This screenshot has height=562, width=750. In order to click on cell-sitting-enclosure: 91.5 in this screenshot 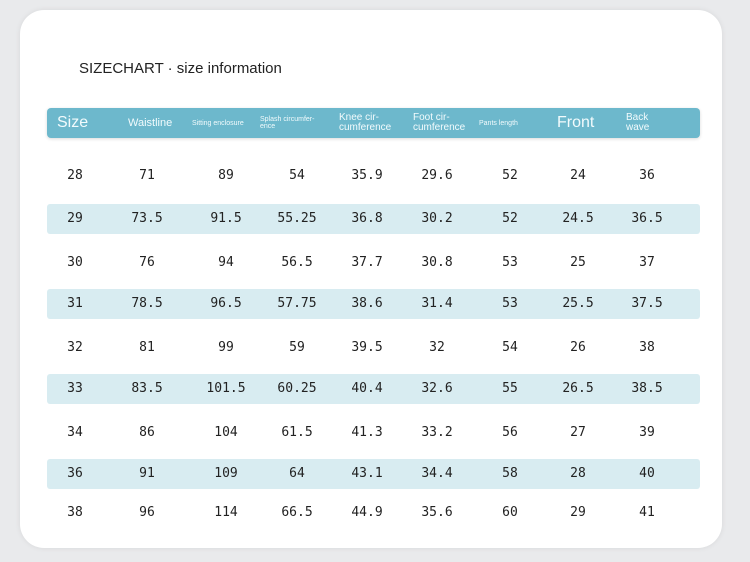, I will do `click(226, 218)`.